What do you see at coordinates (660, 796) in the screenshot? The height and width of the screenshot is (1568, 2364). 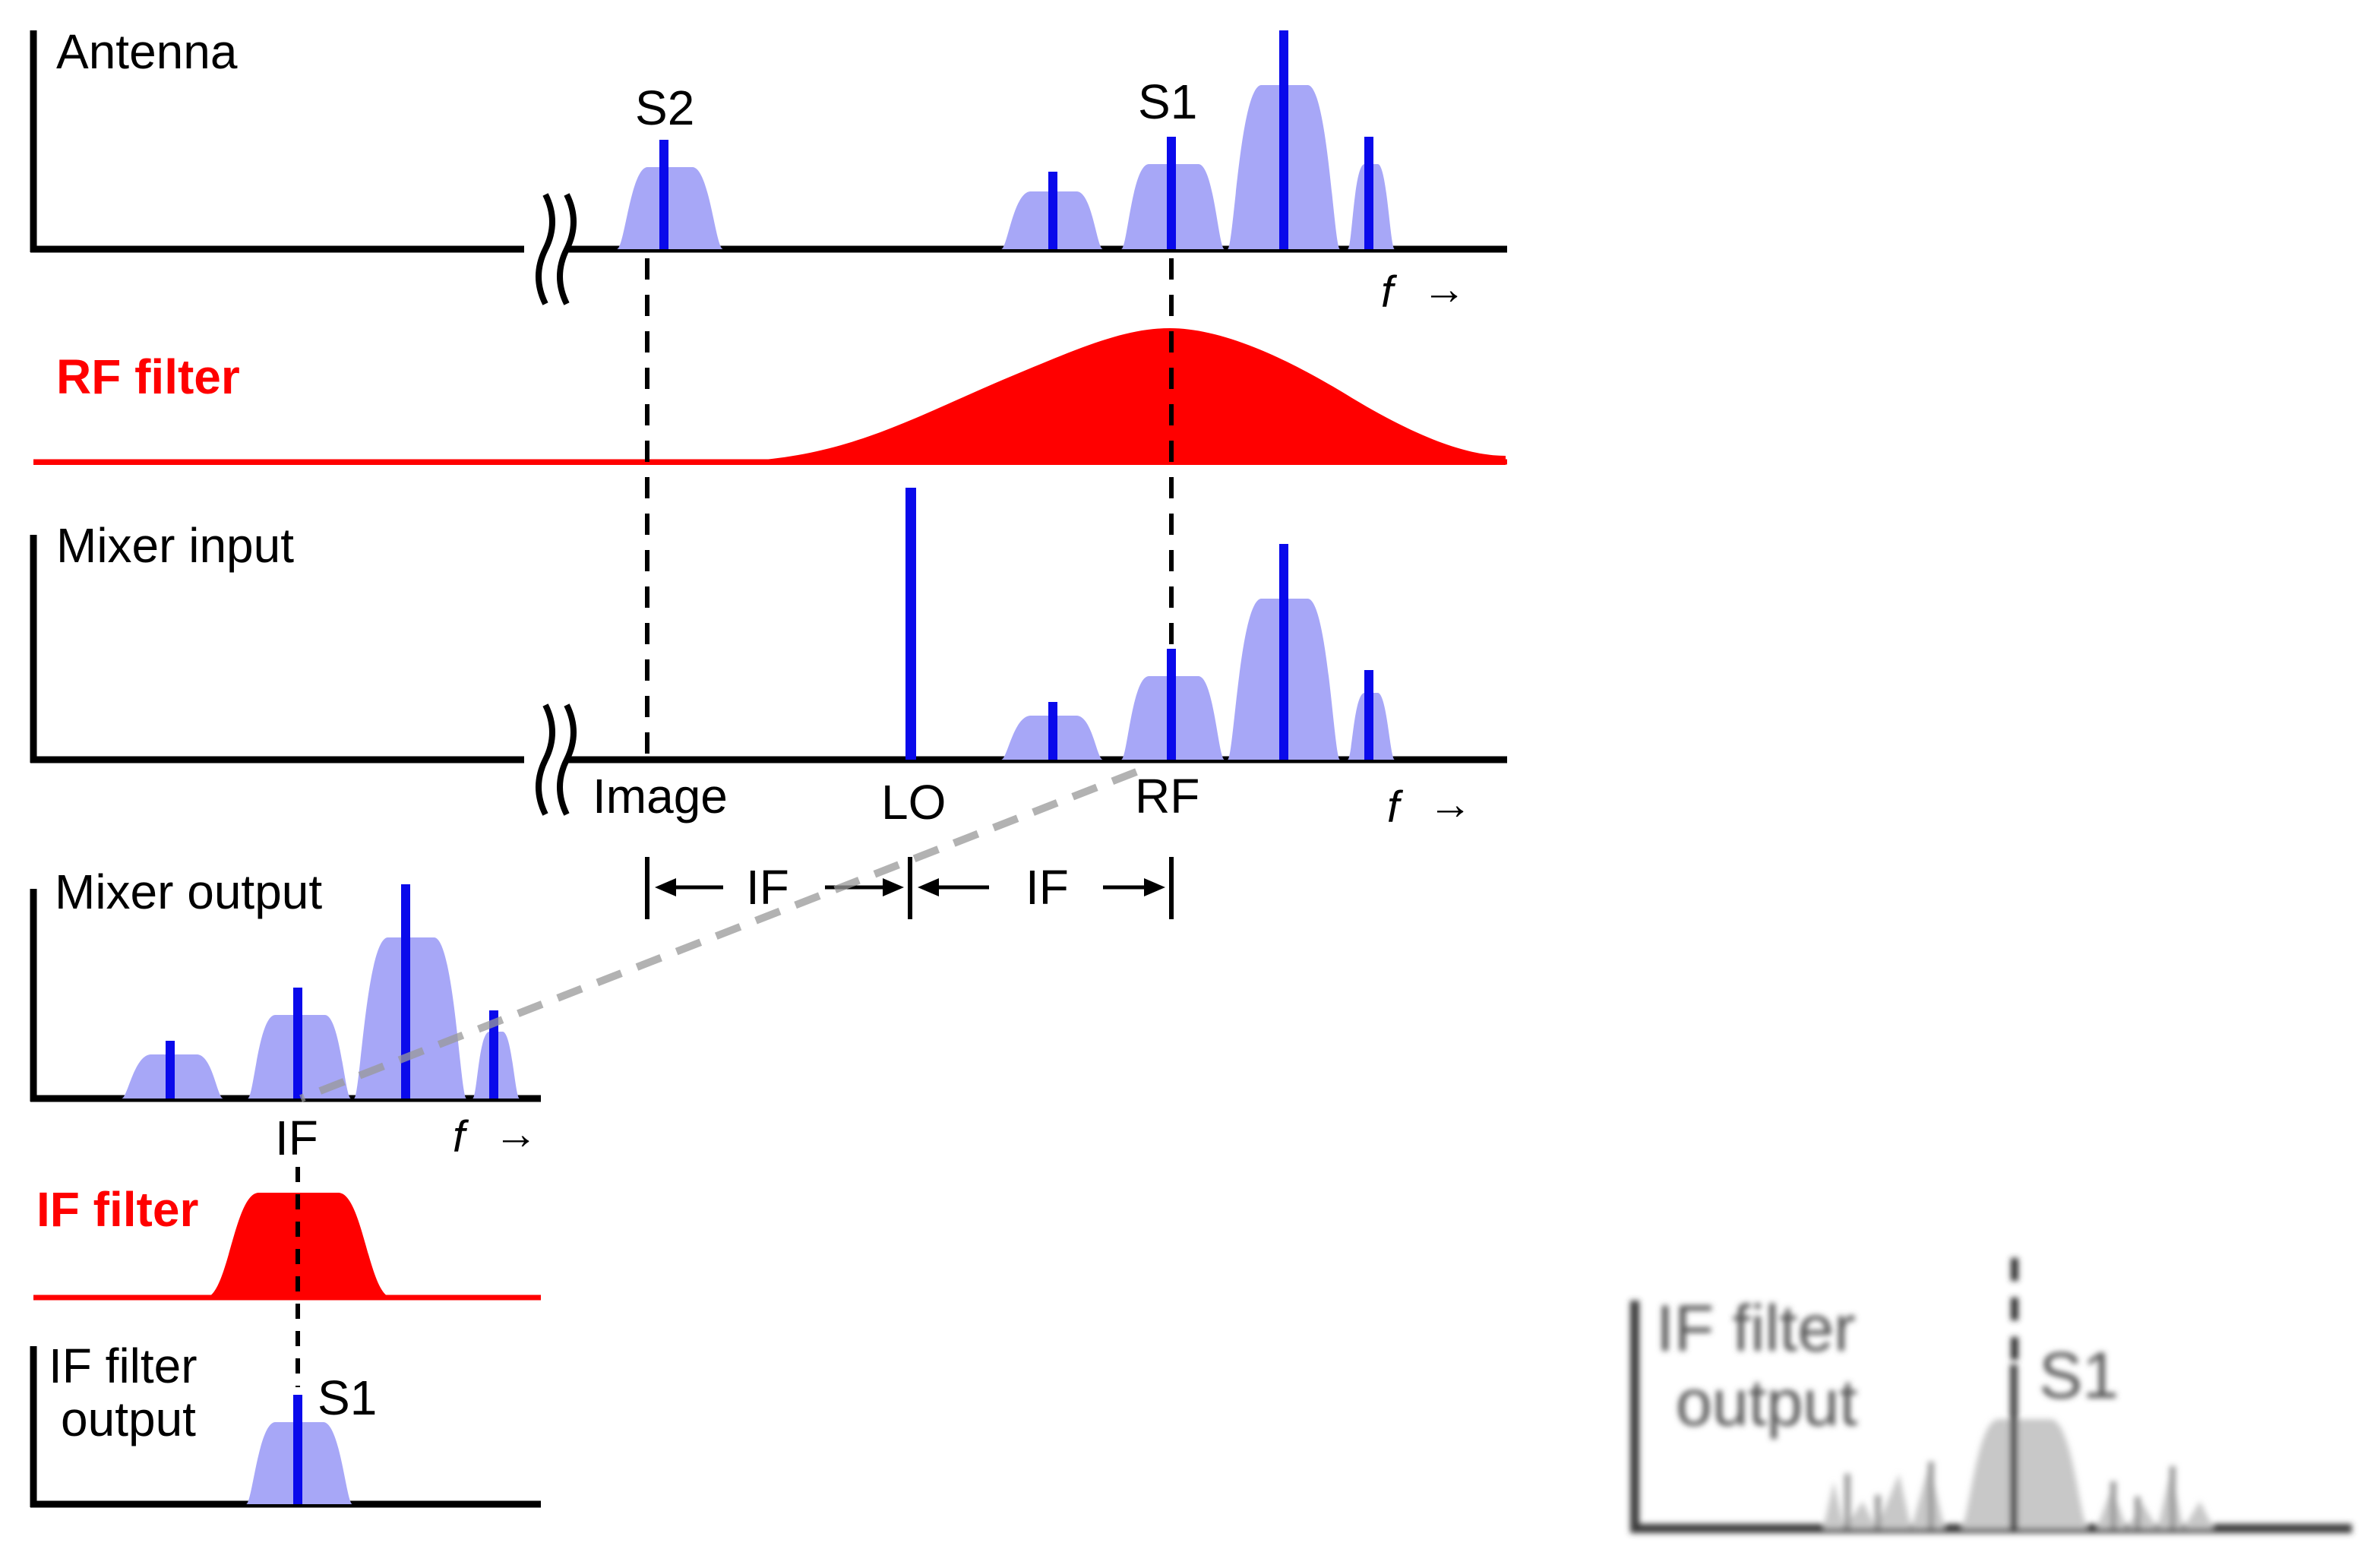 I see `image-frequency-label: Image` at bounding box center [660, 796].